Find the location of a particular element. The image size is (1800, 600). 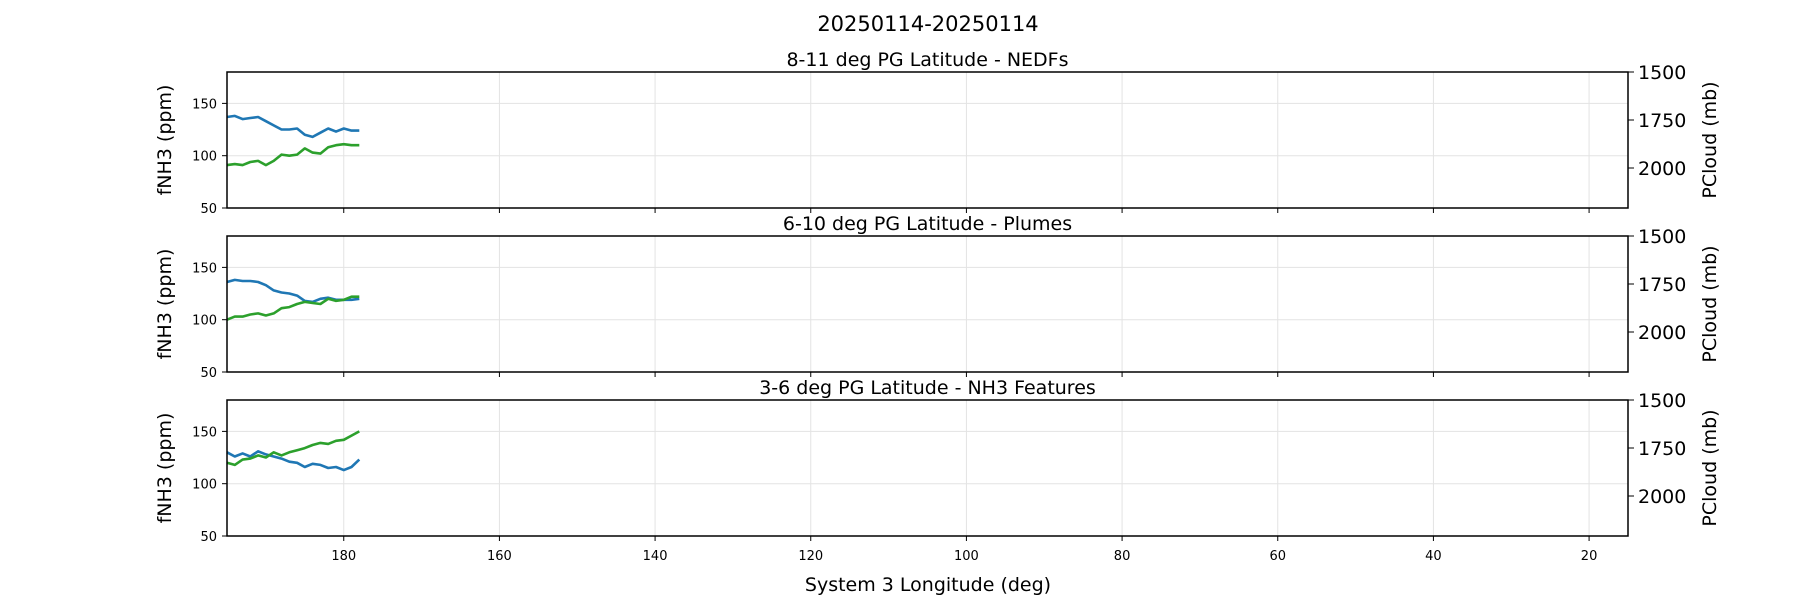

x-tick-label: 20 is located at coordinates (1589, 556).